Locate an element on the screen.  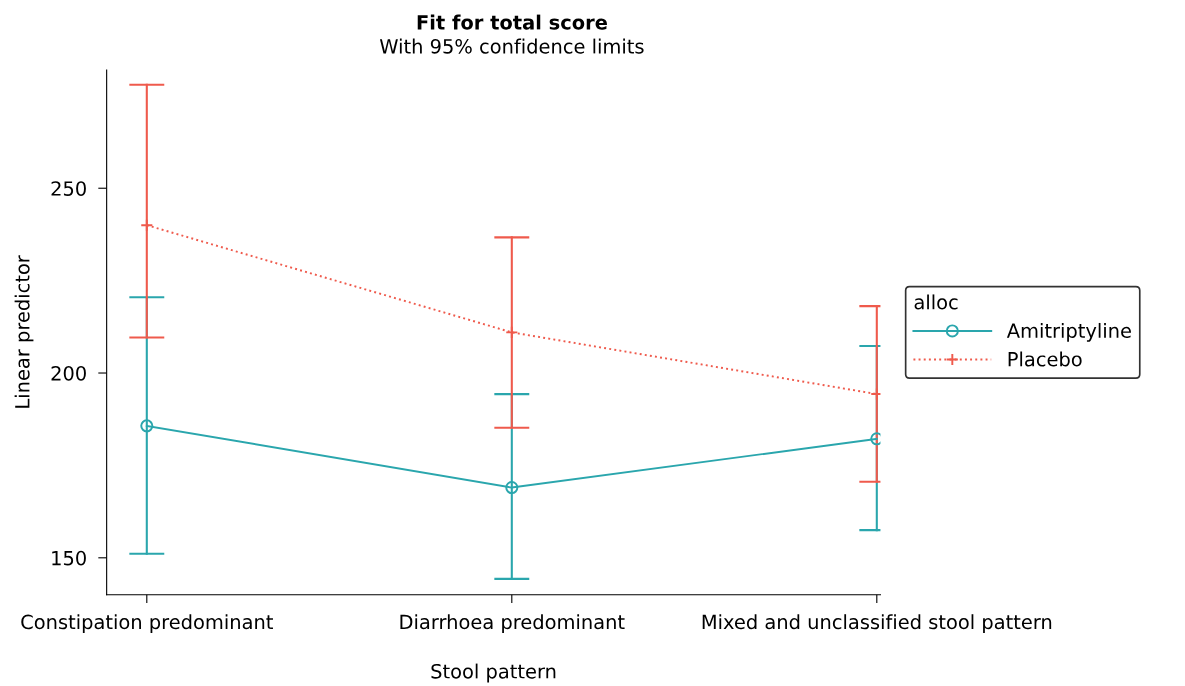
x-tick-label: Mixed and unclassified stool pattern is located at coordinates (877, 624).